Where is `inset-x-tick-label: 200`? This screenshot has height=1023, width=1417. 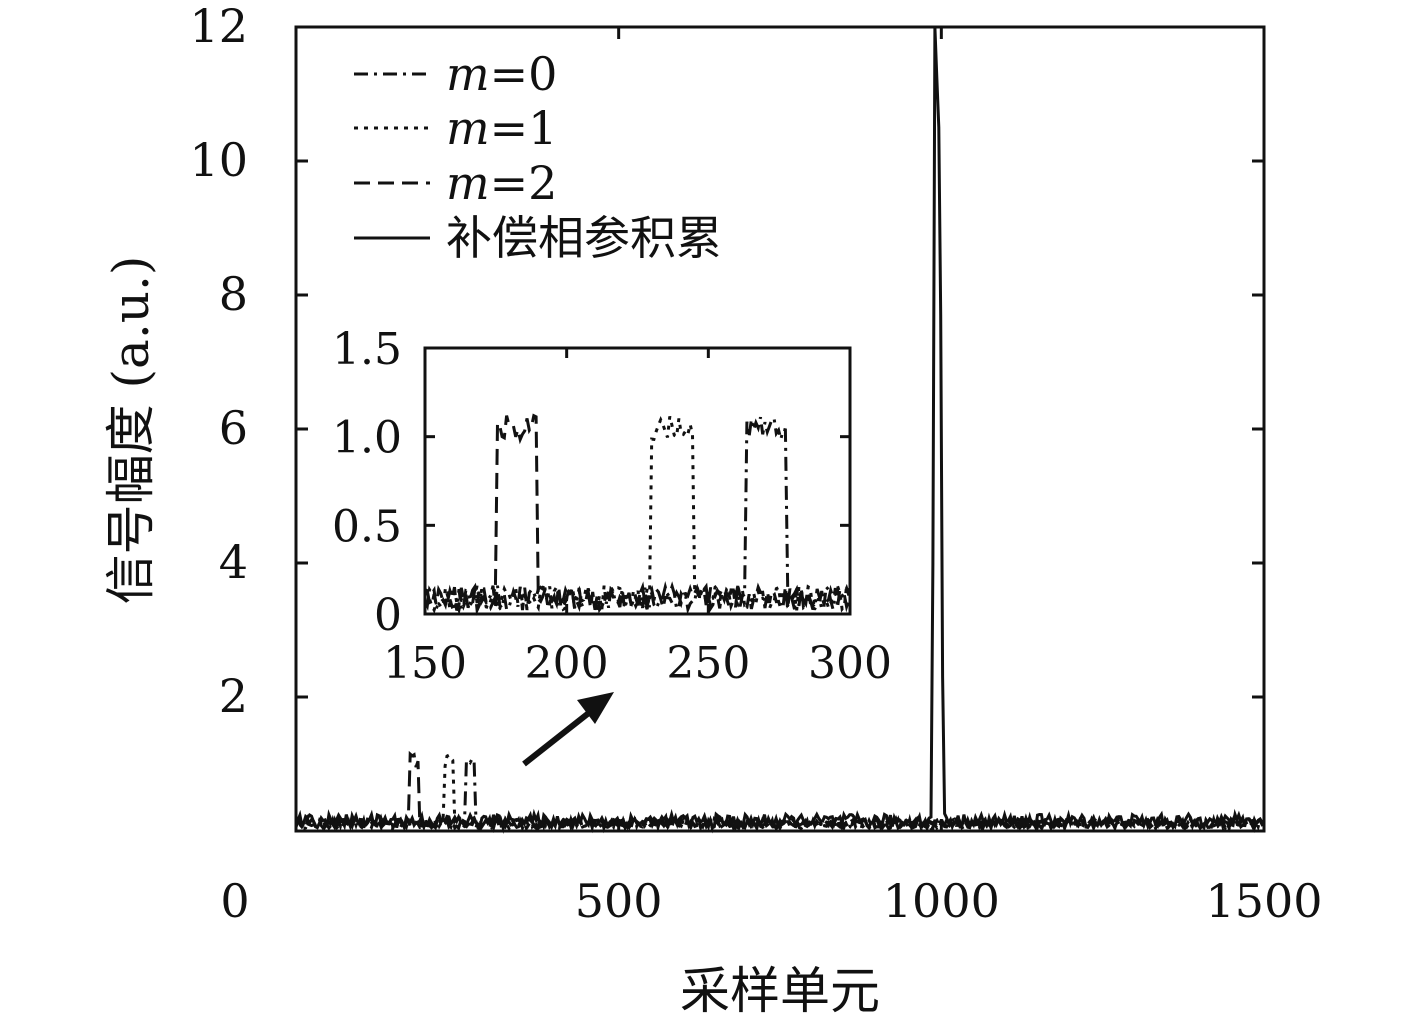
inset-x-tick-label: 200 is located at coordinates (567, 663).